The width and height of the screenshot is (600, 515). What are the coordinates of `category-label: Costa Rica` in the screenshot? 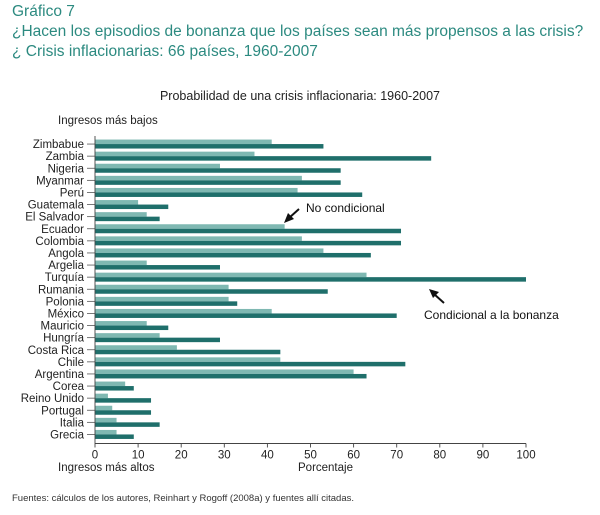 It's located at (56, 351).